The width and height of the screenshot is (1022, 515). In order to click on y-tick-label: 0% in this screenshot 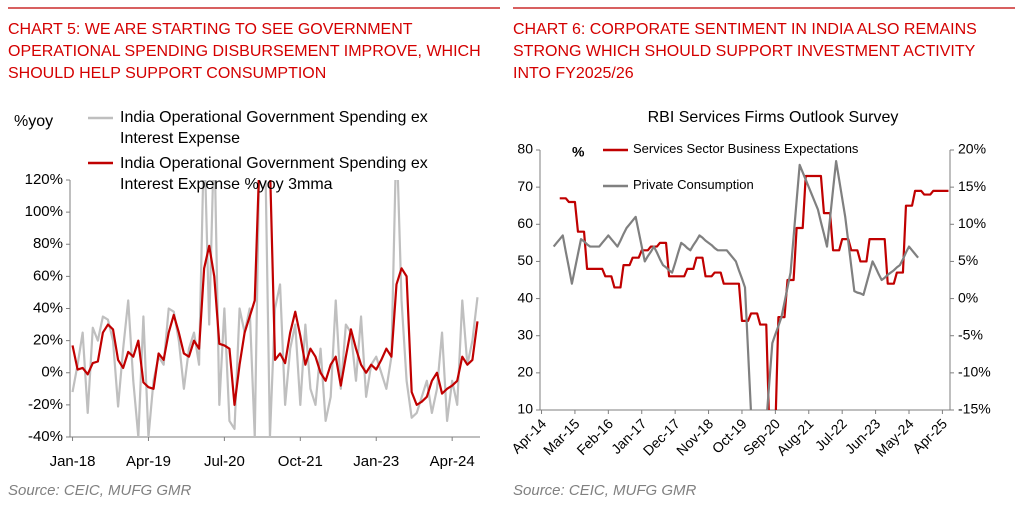, I will do `click(52, 372)`.